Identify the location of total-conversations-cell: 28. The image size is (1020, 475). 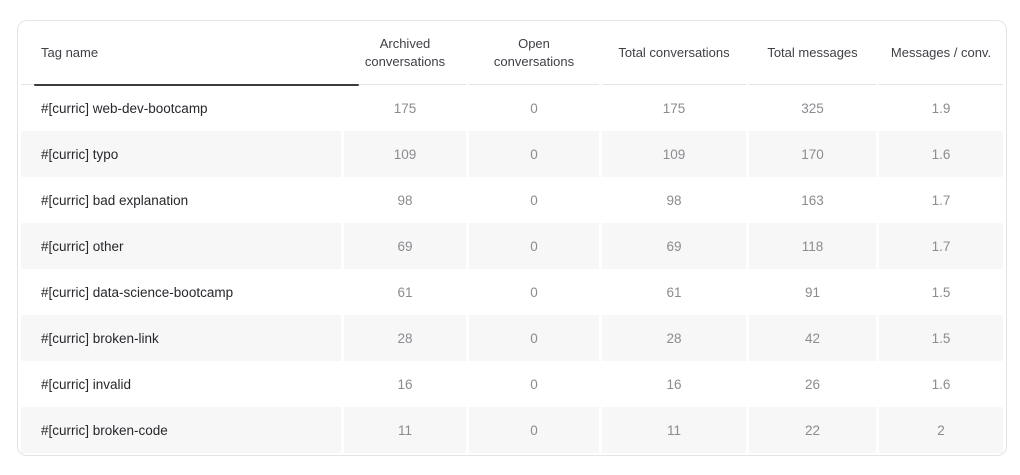
(674, 338).